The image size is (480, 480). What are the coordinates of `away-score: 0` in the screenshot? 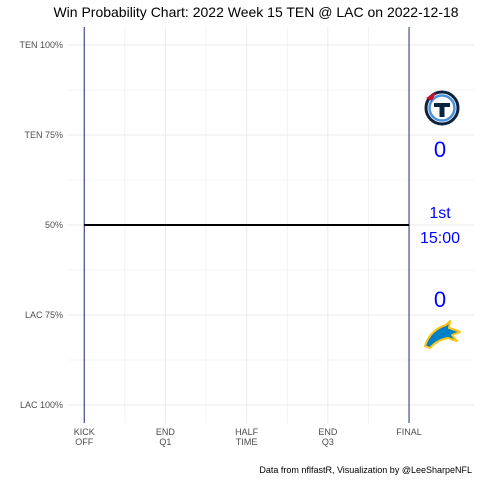 It's located at (440, 149).